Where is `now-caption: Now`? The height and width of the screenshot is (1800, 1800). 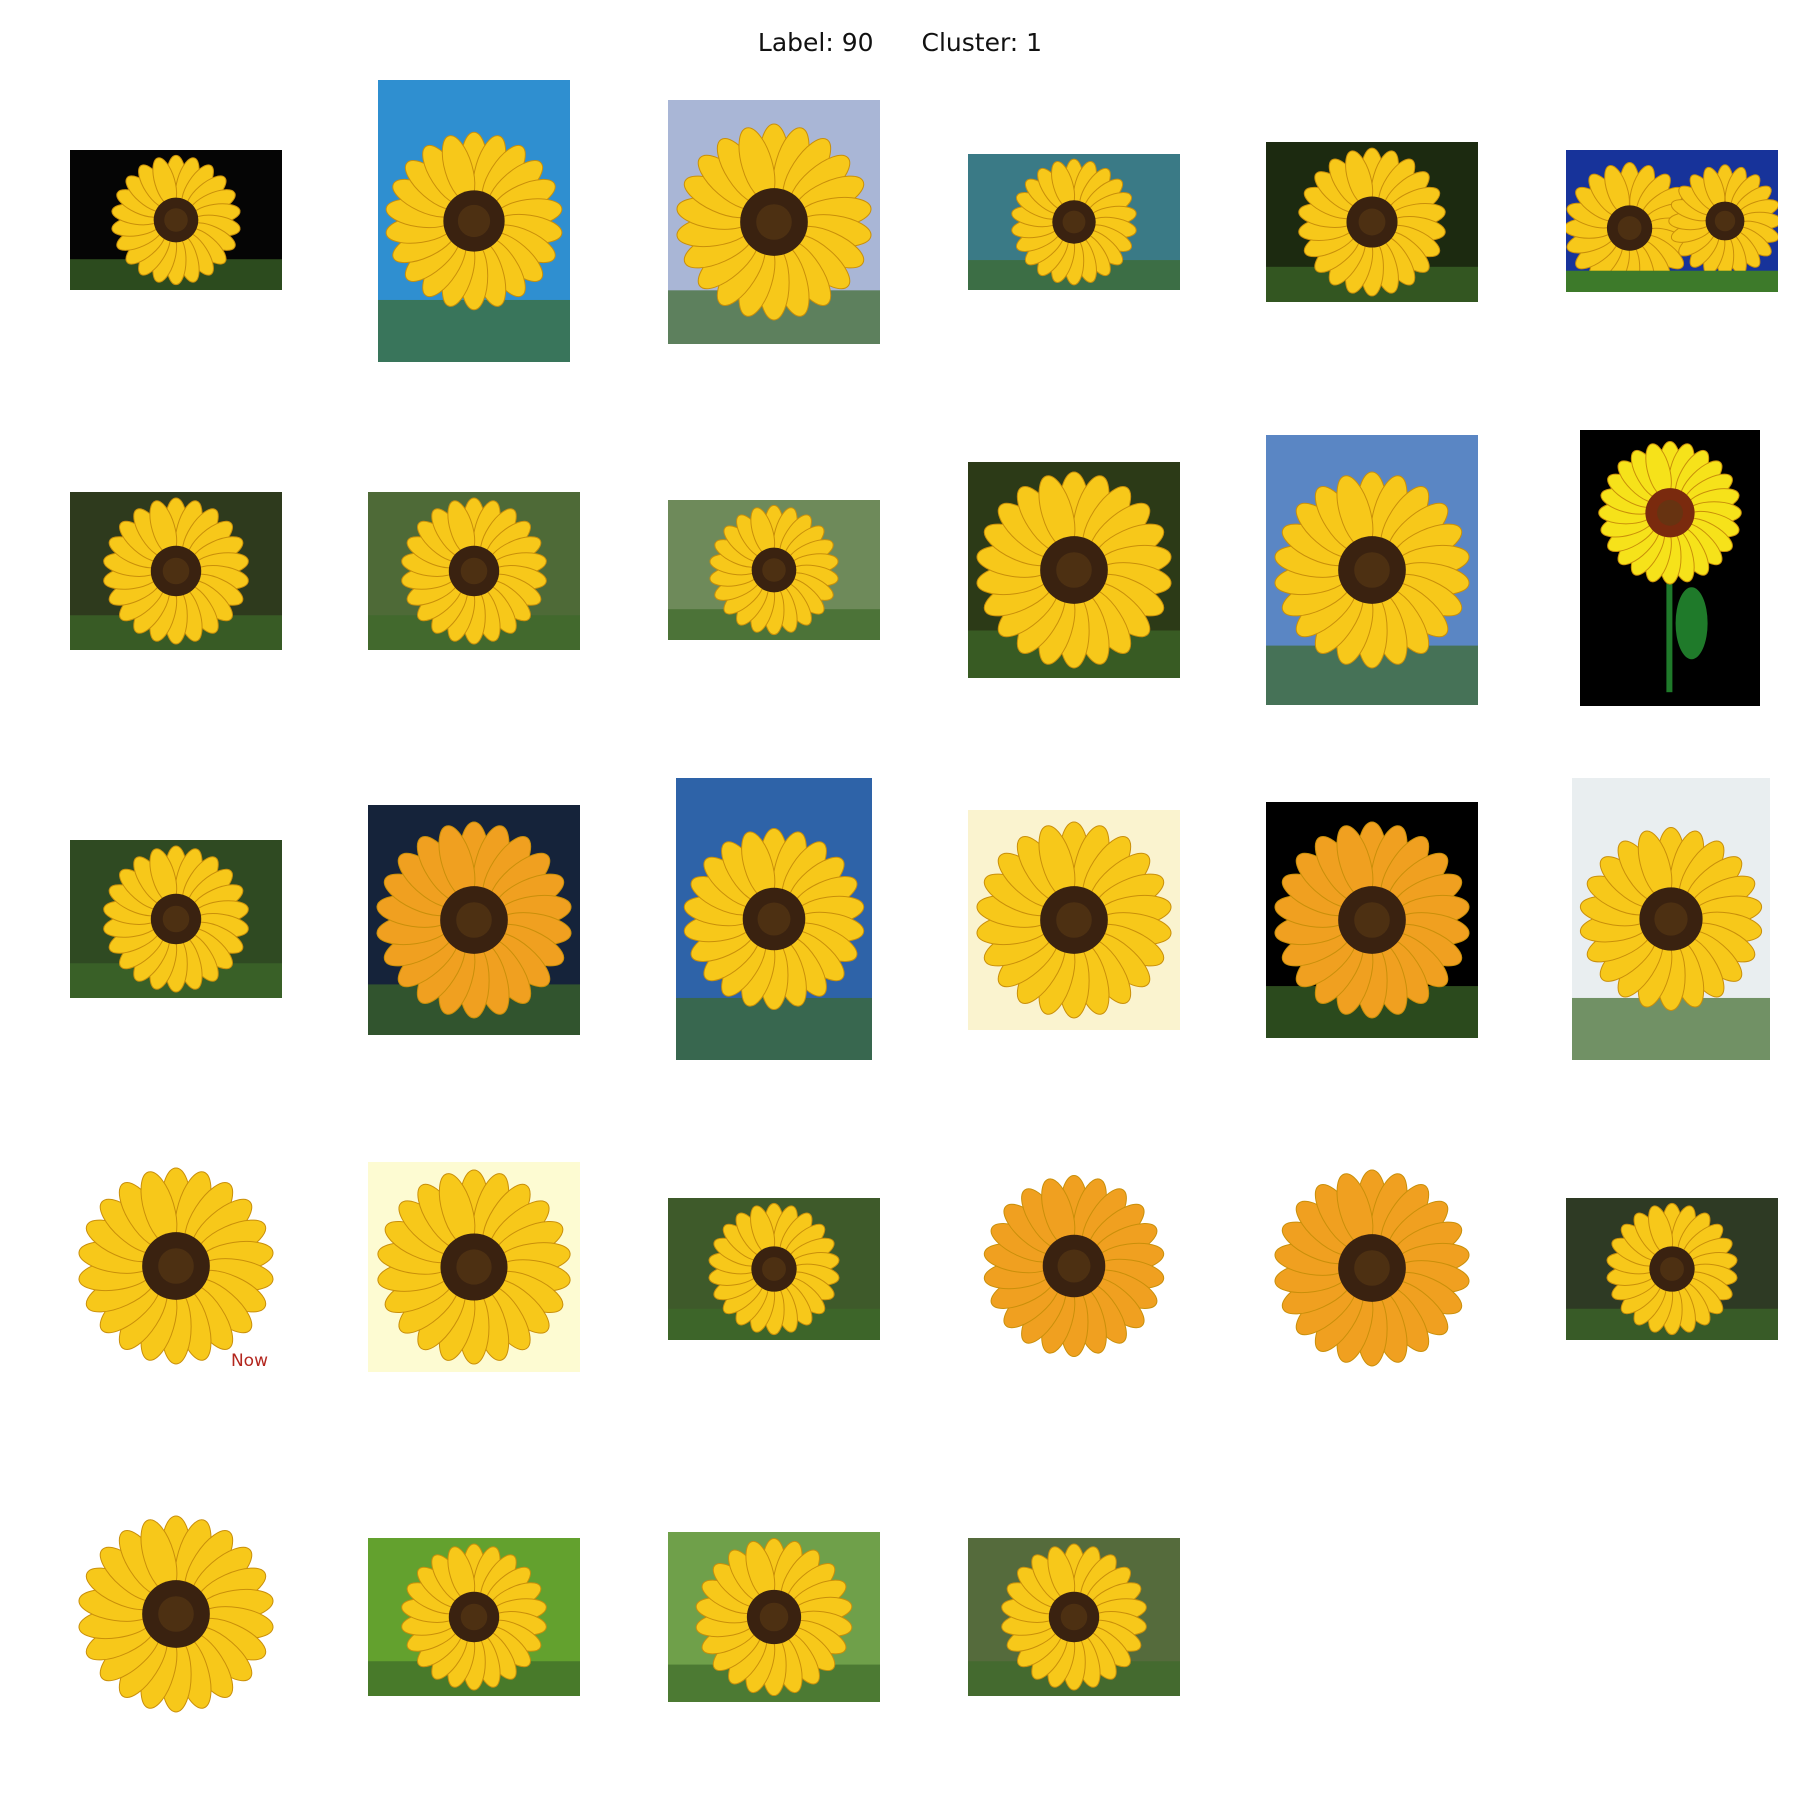
now-caption: Now is located at coordinates (249, 1361).